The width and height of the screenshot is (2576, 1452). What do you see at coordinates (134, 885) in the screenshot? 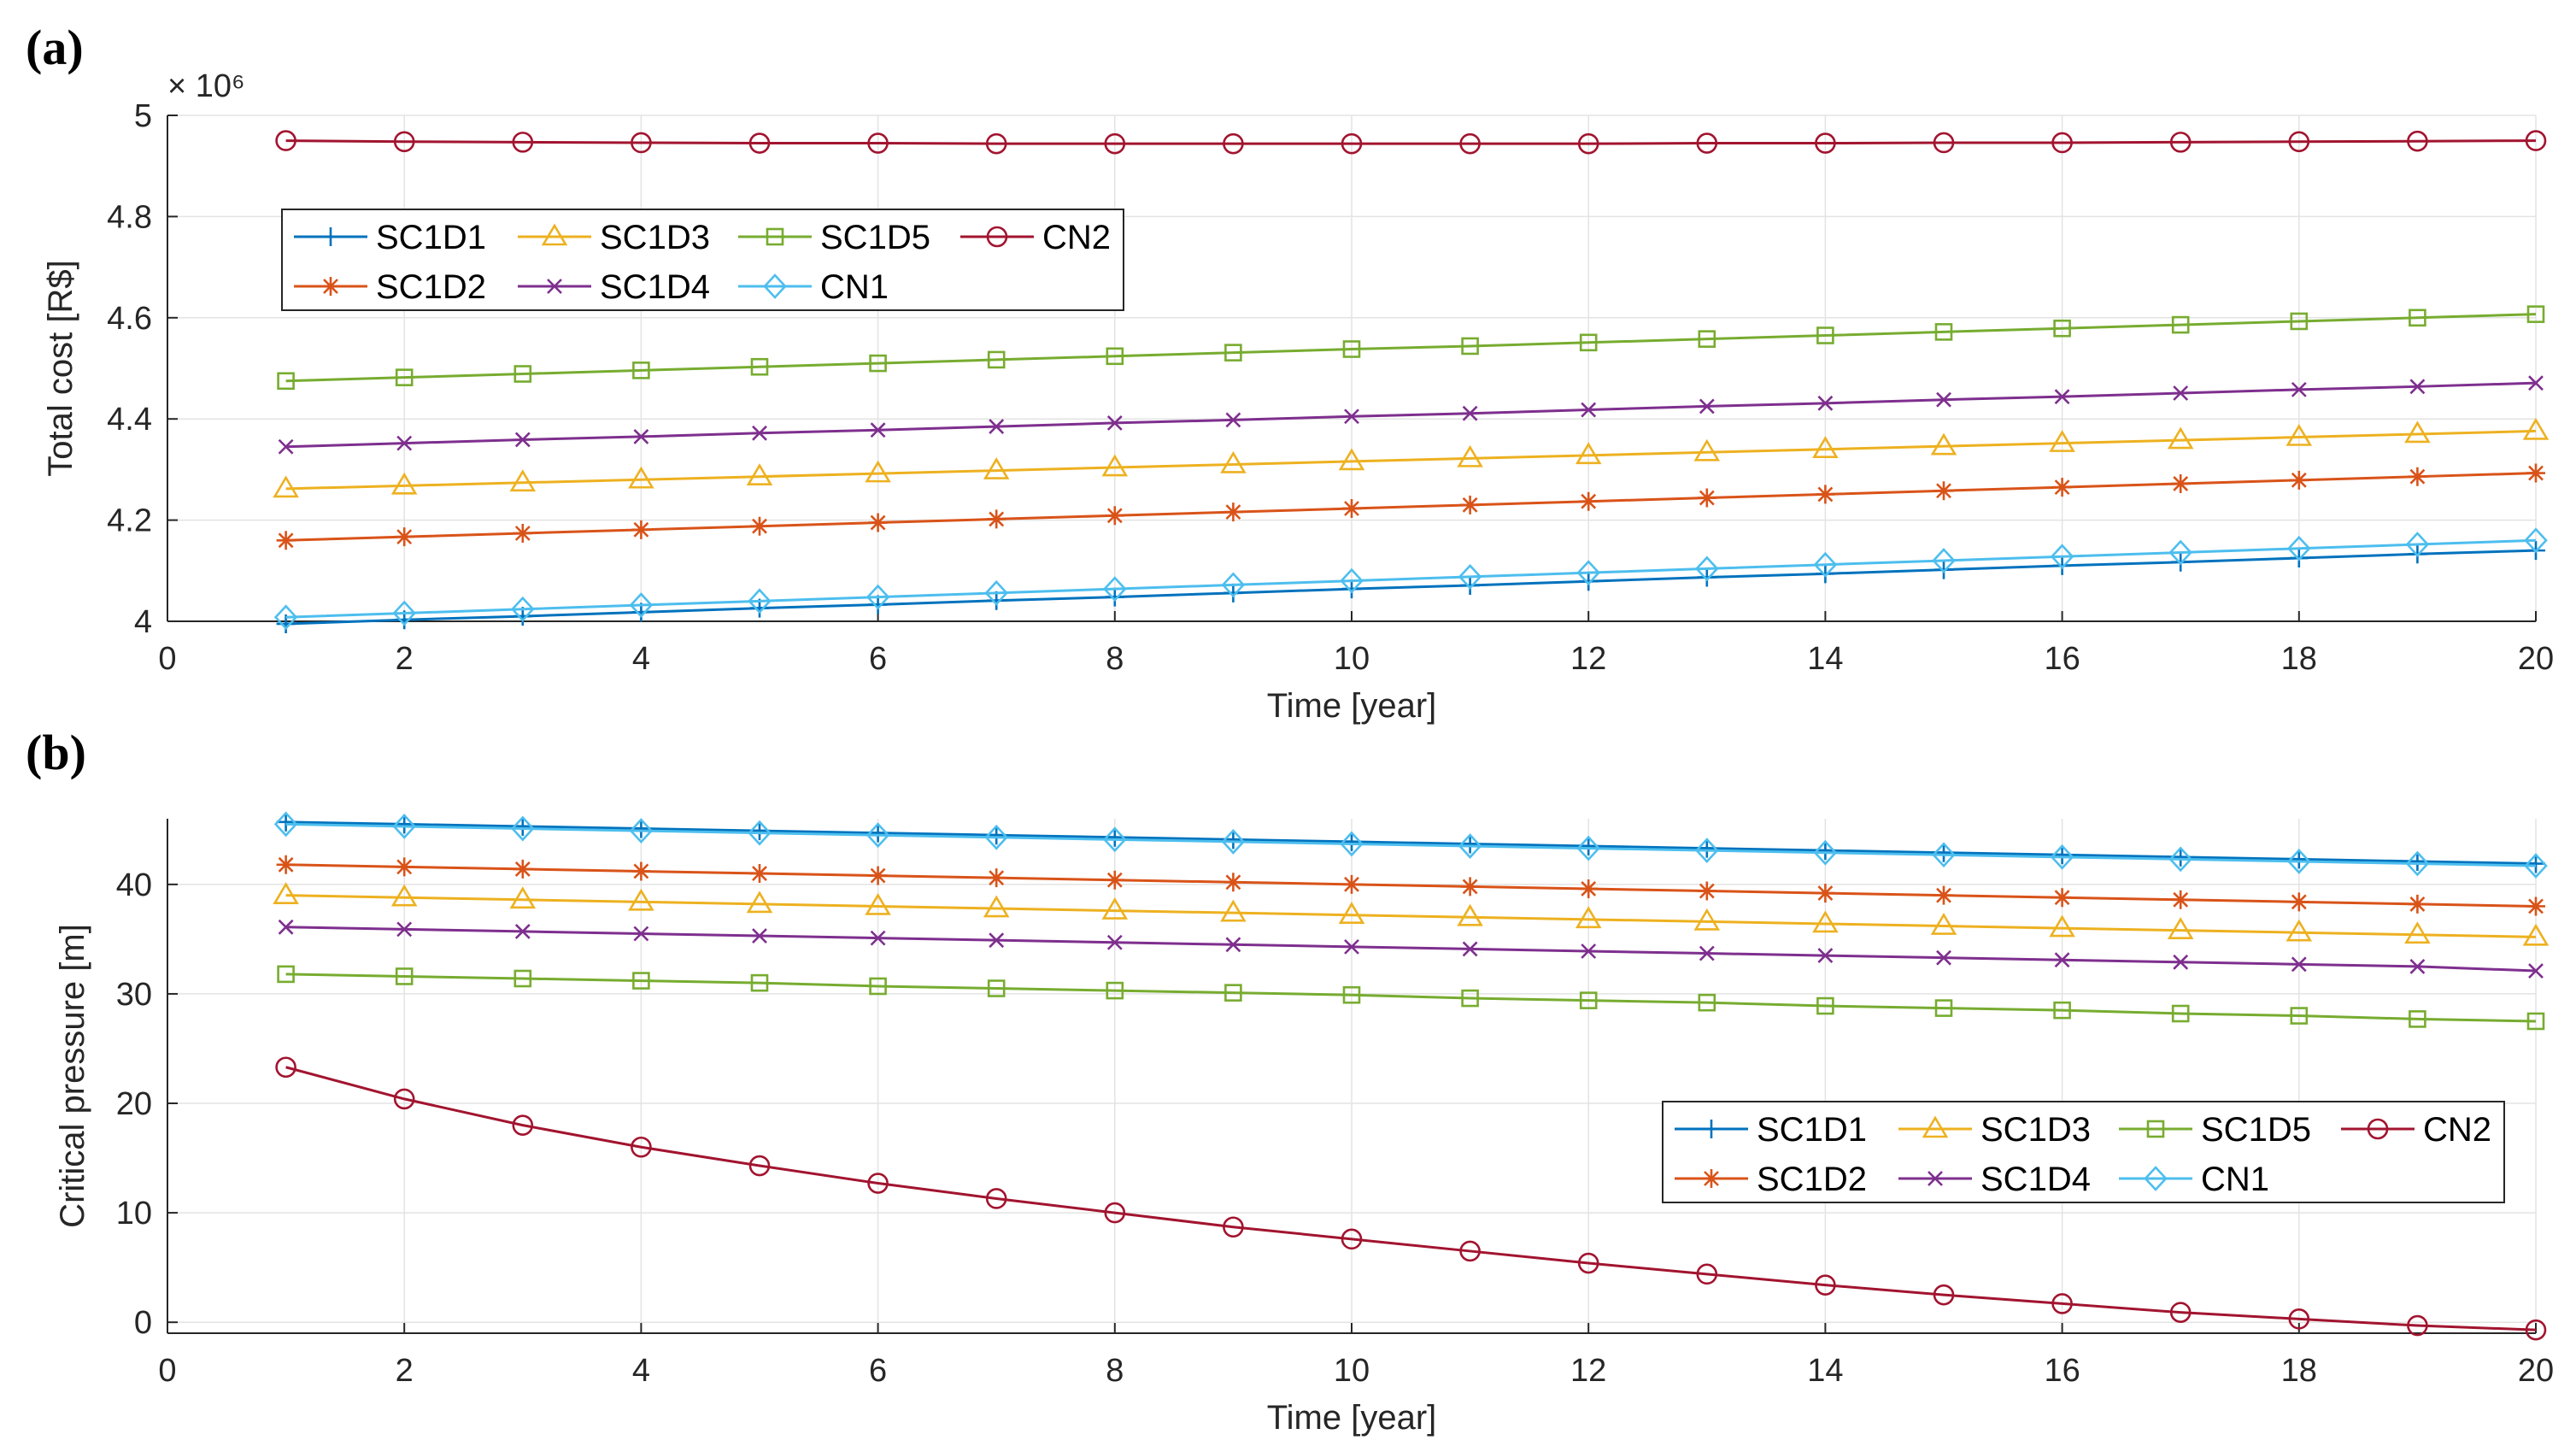
I see `y-tick-label: 40` at bounding box center [134, 885].